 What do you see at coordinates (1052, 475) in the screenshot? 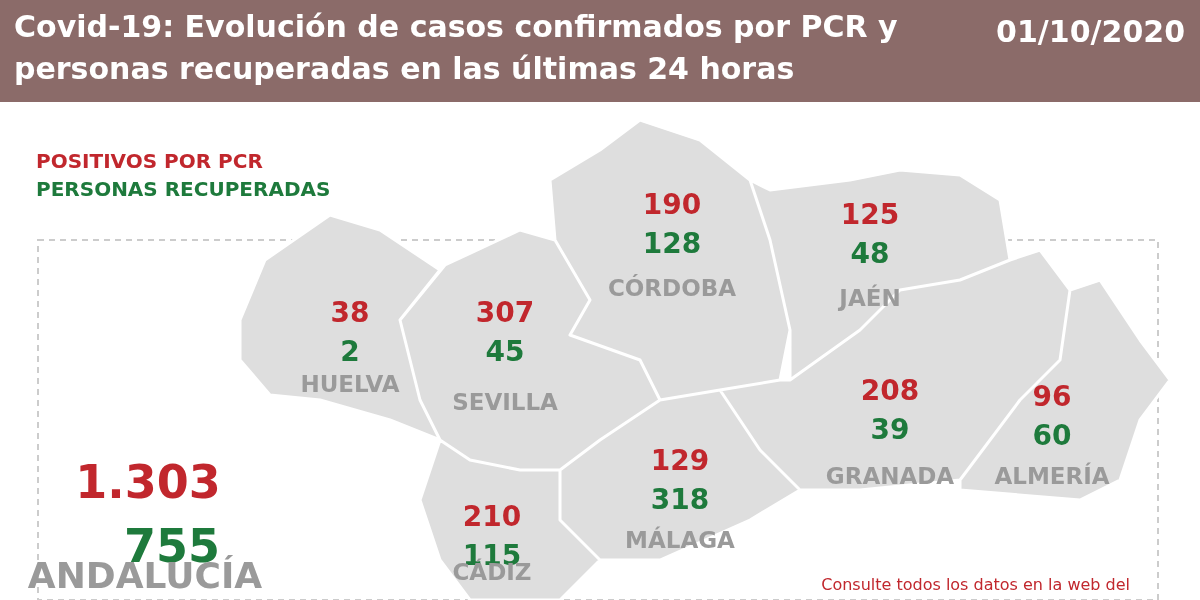
I see `category-label: ALMERÍA` at bounding box center [1052, 475].